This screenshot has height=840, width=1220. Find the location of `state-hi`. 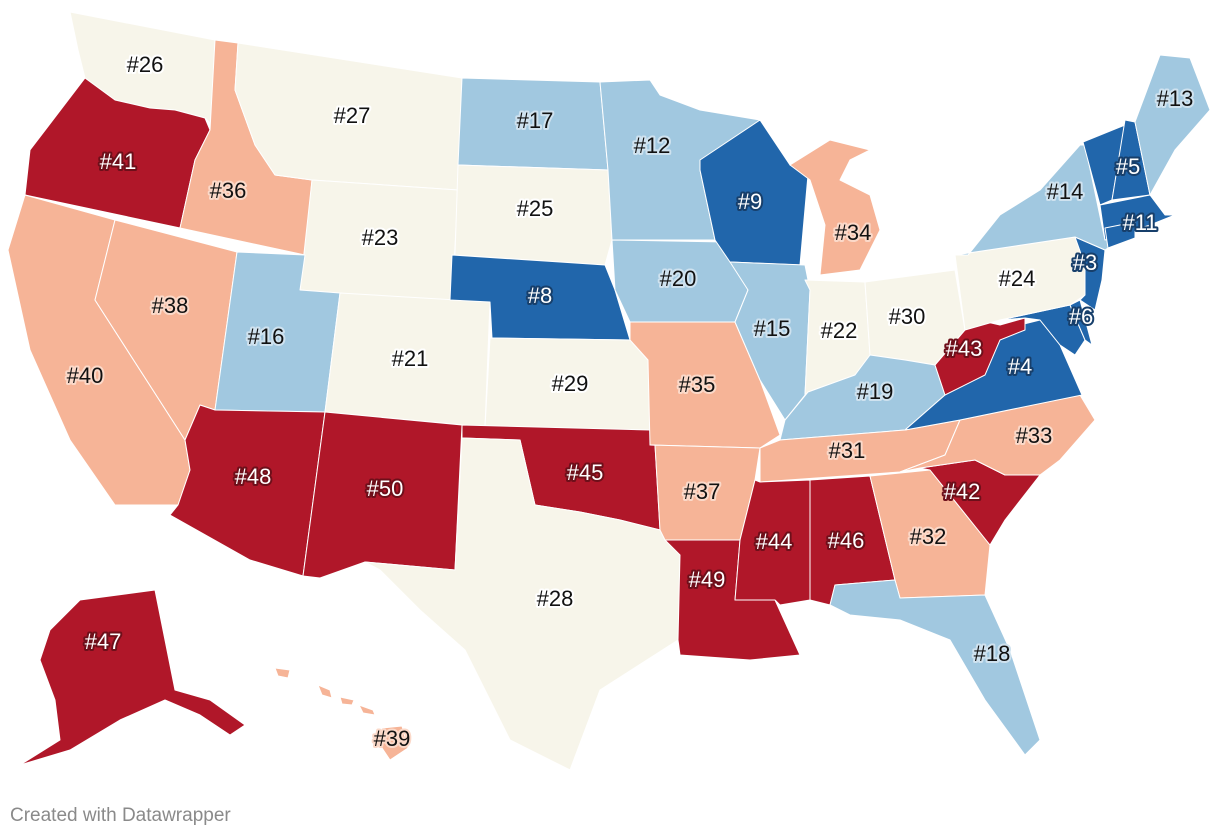

state-hi is located at coordinates (341, 714).